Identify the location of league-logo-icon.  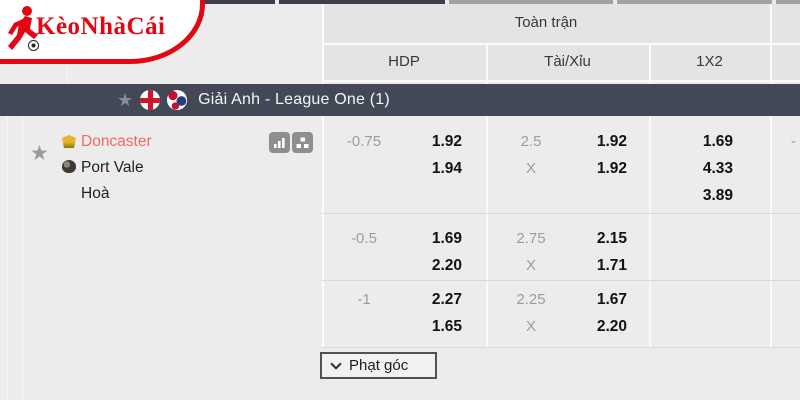
(177, 100).